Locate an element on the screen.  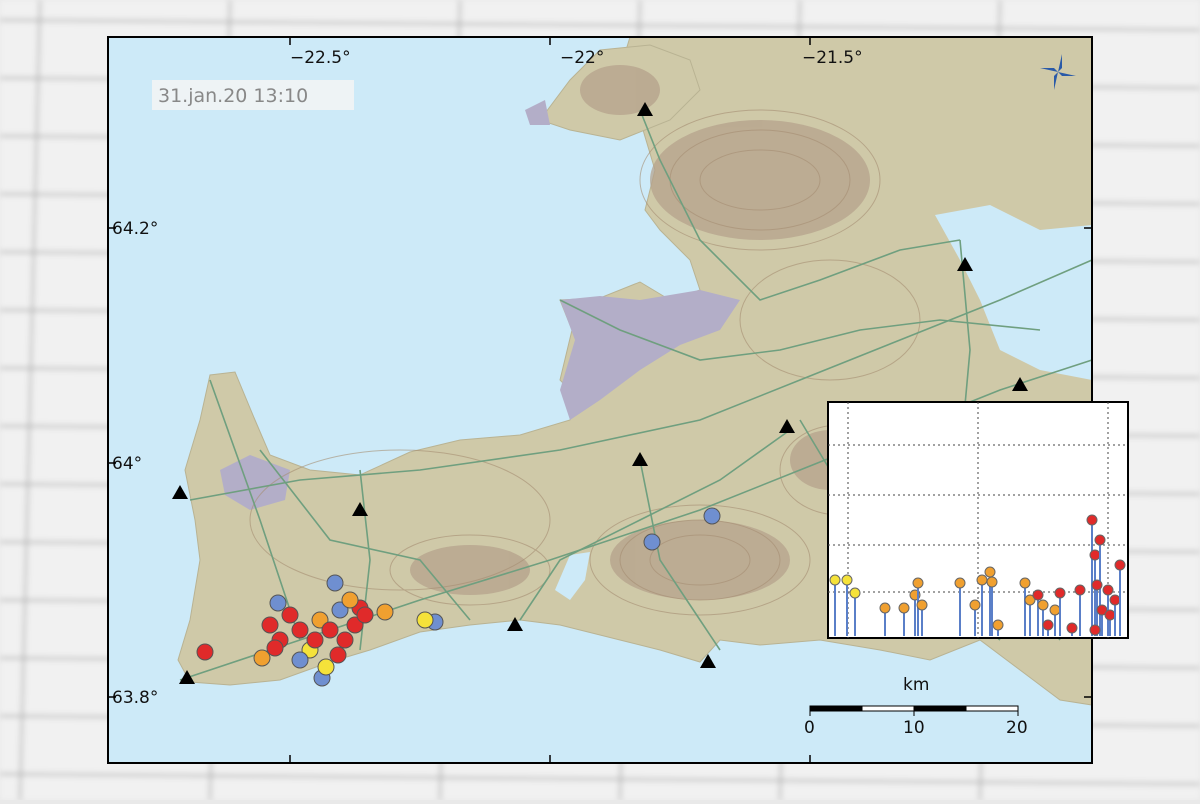
scale-tick: 20 is located at coordinates (1017, 728).